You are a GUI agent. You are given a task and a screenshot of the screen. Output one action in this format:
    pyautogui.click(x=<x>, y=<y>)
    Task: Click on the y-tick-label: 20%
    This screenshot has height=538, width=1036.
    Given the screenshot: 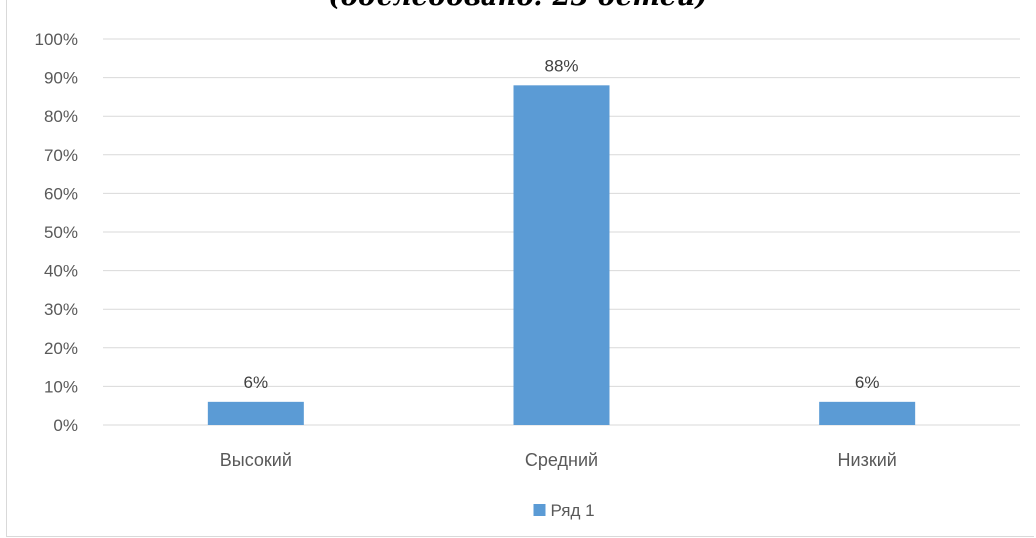 What is the action you would take?
    pyautogui.click(x=61, y=348)
    